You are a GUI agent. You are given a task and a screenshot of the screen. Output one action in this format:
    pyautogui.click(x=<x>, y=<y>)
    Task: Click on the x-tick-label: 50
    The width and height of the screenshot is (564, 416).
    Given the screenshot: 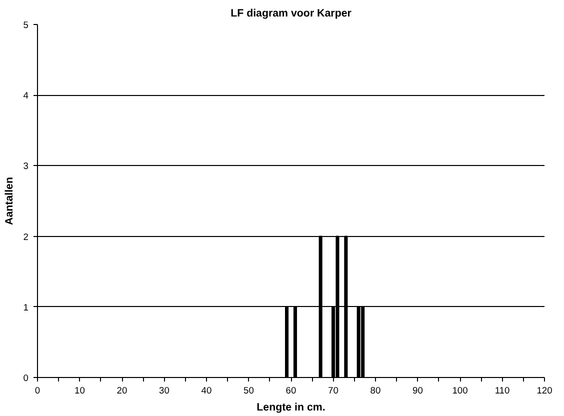 What is the action you would take?
    pyautogui.click(x=249, y=391)
    